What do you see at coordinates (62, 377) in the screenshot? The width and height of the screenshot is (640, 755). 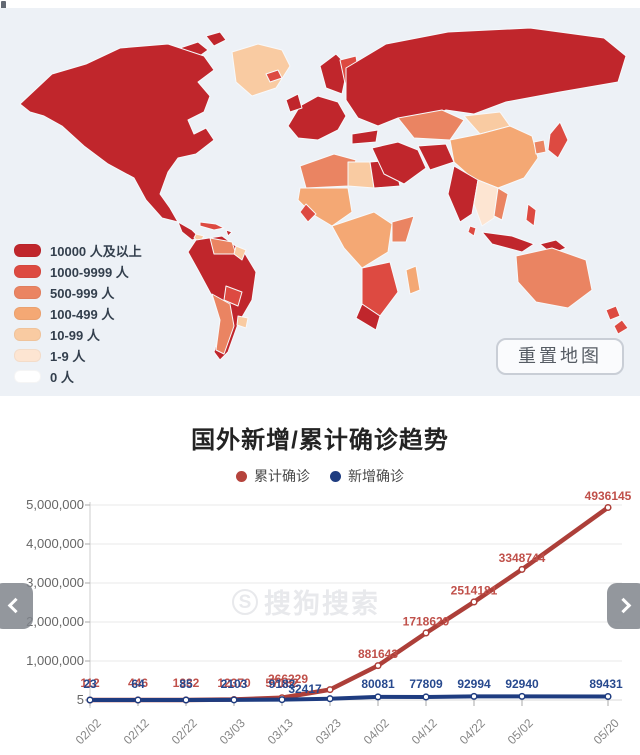 I see `legend-label: 0 人` at bounding box center [62, 377].